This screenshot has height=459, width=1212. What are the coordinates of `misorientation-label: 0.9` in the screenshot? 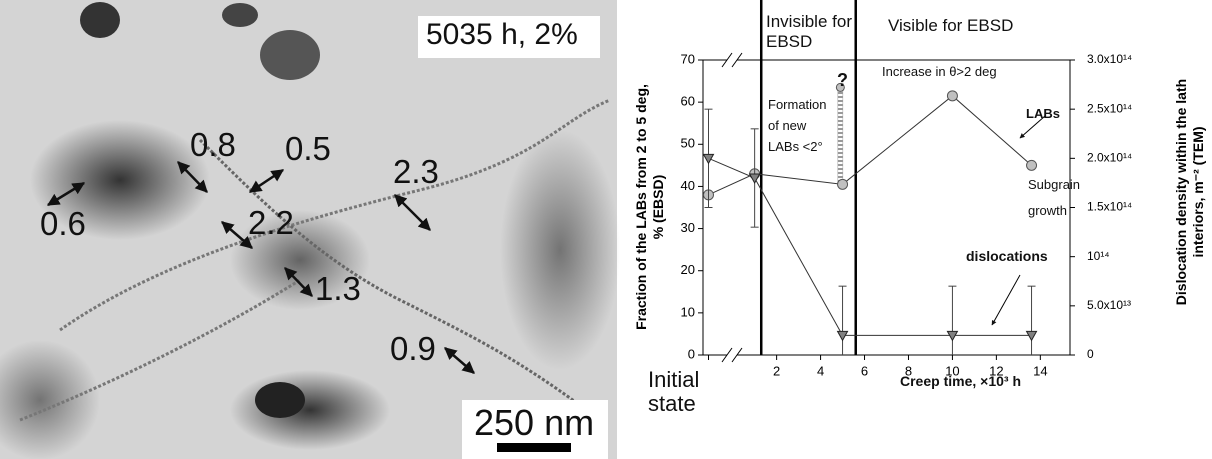 It's located at (413, 348).